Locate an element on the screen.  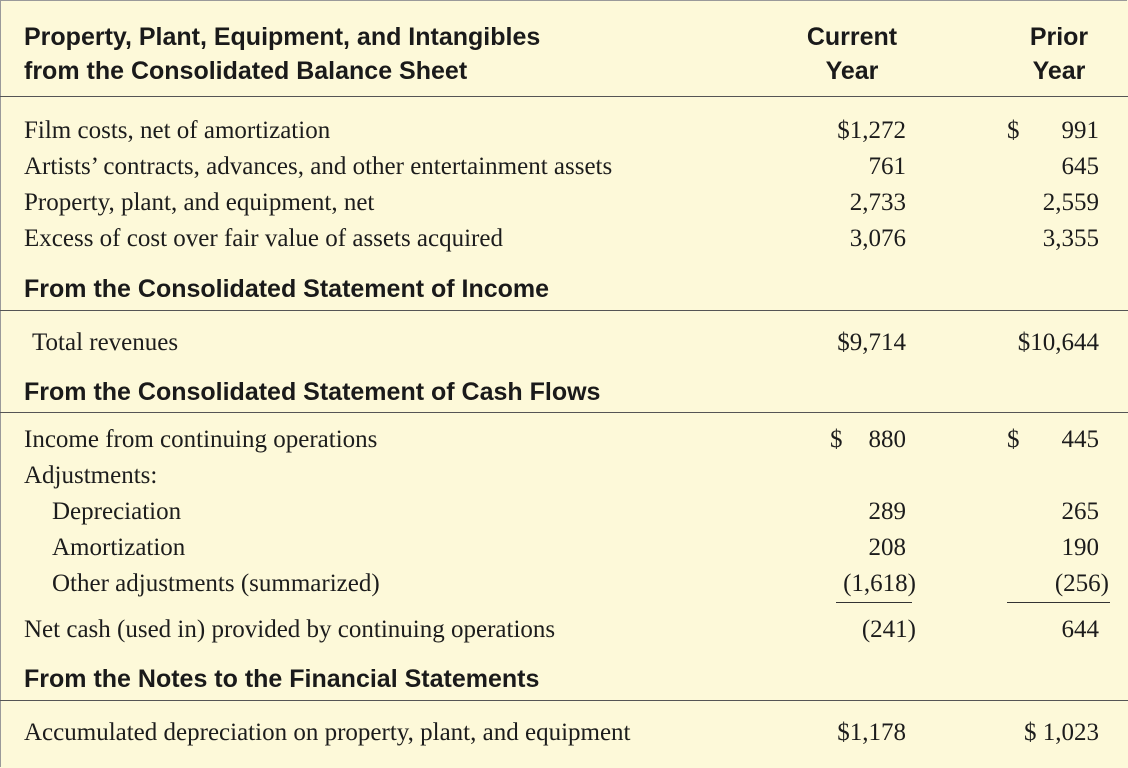
prior-value: 190 is located at coordinates (1080, 547).